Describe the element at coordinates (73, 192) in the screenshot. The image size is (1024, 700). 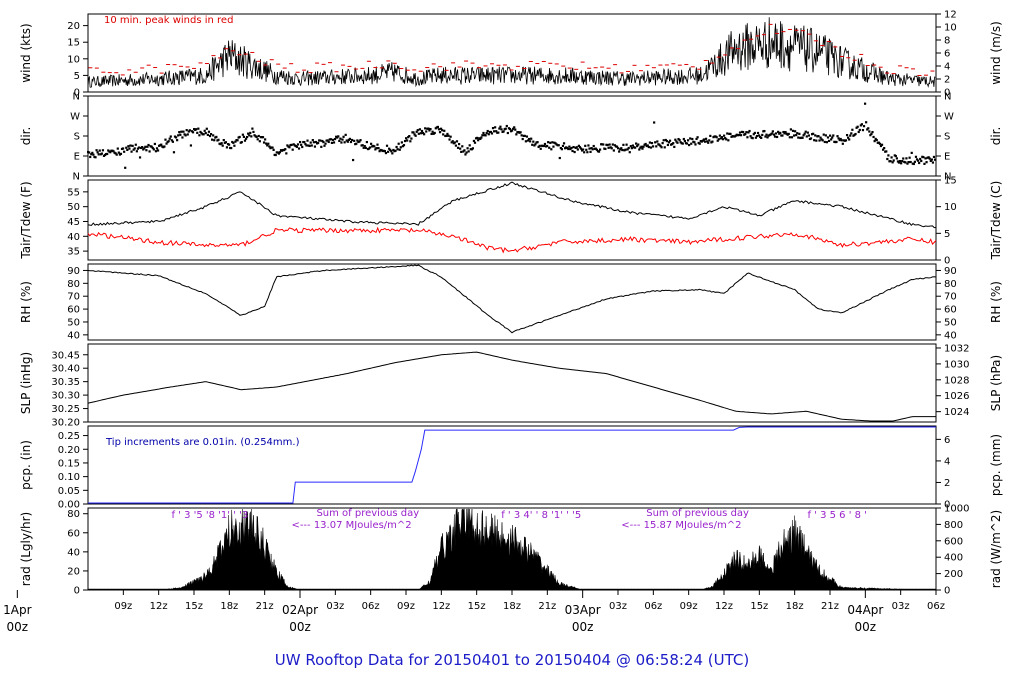
I see `left-tick-label: 55` at that location.